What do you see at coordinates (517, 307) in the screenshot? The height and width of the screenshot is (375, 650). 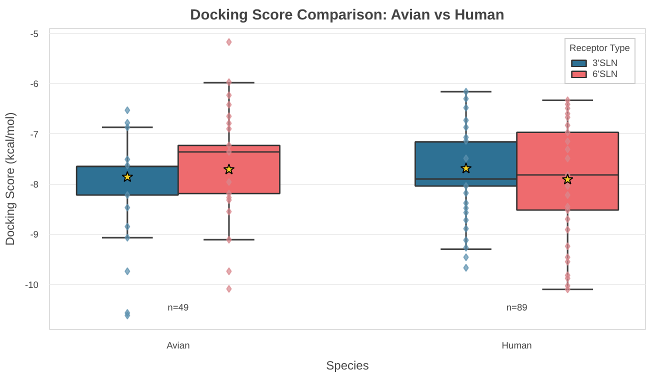 I see `annotation: n=89` at bounding box center [517, 307].